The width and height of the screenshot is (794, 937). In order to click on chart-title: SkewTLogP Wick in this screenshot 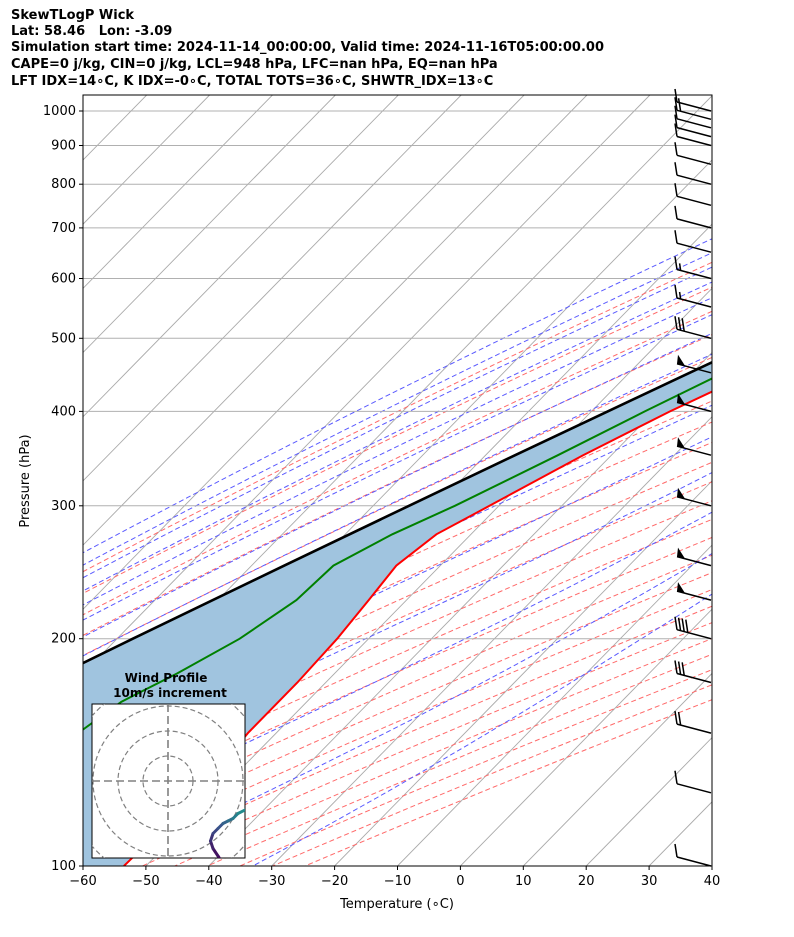, I will do `click(73, 15)`.